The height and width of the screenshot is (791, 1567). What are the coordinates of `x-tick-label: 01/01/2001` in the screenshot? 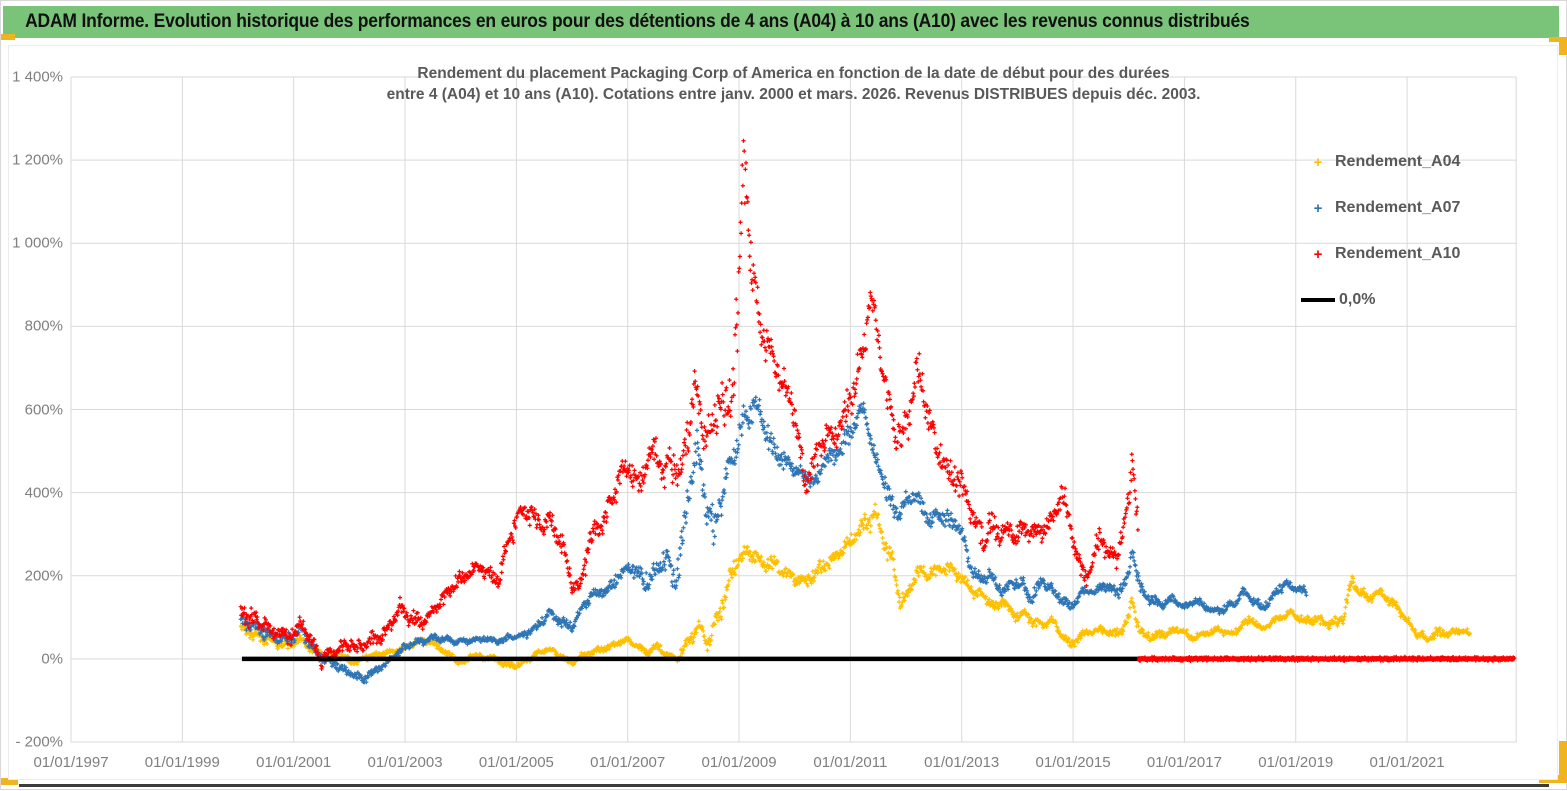 It's located at (294, 762).